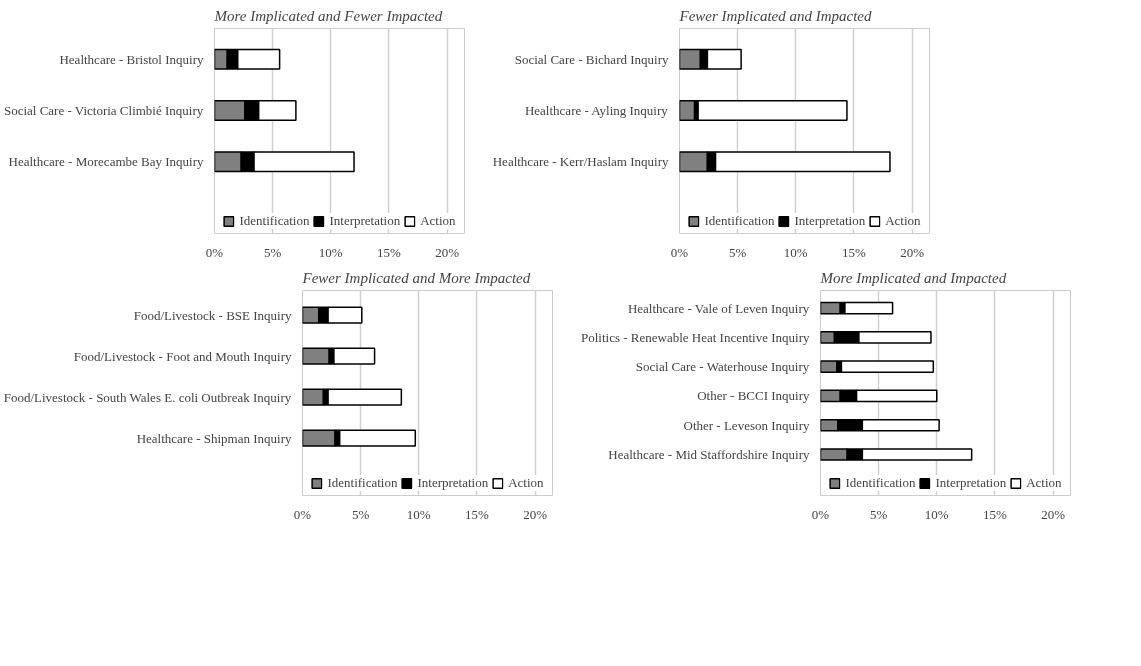 This screenshot has height=666, width=1141. What do you see at coordinates (416, 277) in the screenshot?
I see `chart-title: Fewer Implicated and More Impacted` at bounding box center [416, 277].